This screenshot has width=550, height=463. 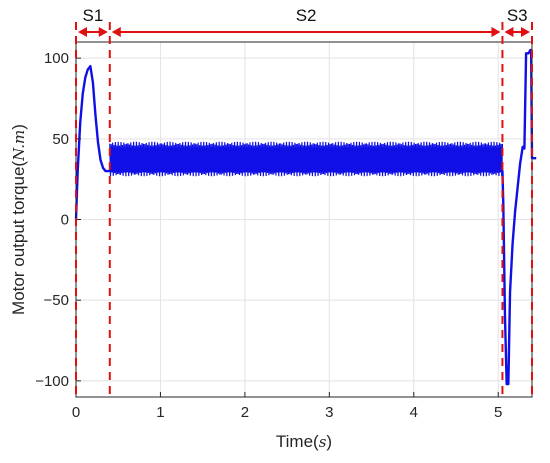 I want to click on stage-label: S3, so click(x=517, y=15).